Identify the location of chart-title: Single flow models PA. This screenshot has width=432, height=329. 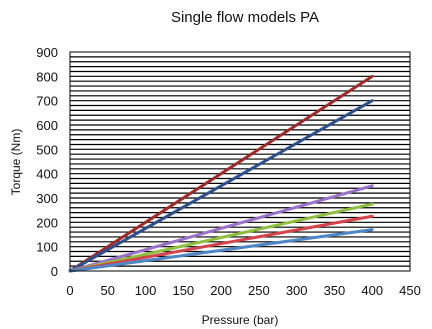
(245, 17).